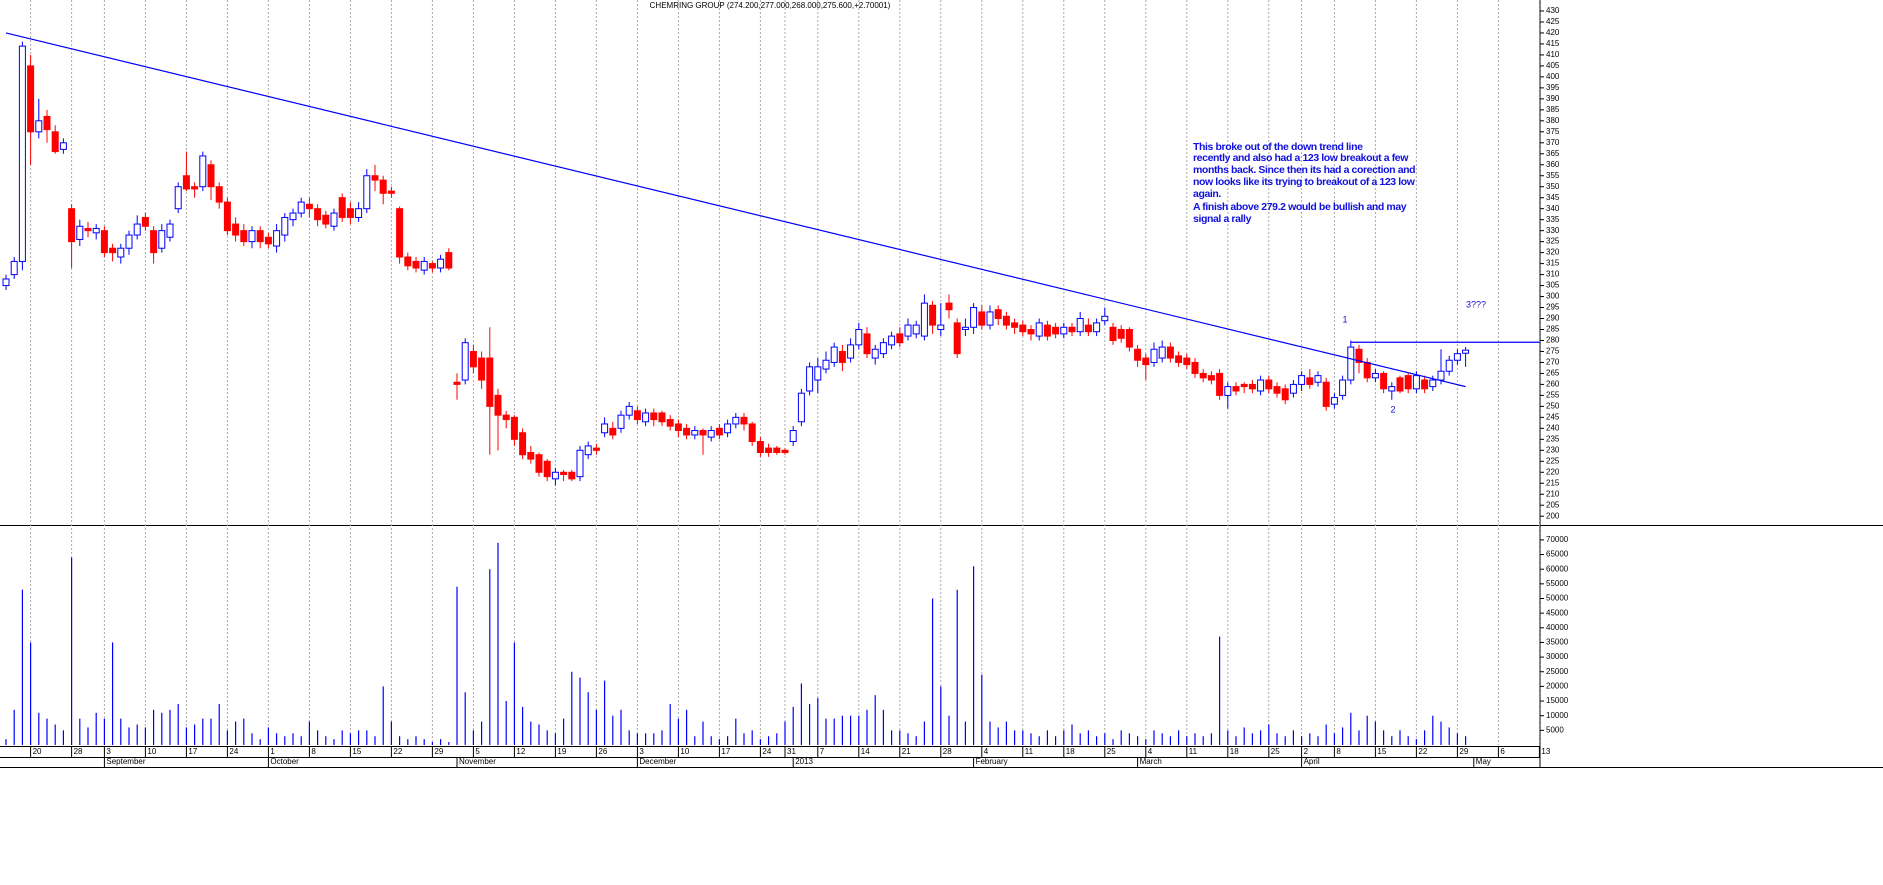  What do you see at coordinates (1557, 598) in the screenshot?
I see `volume-tick-label: 50000` at bounding box center [1557, 598].